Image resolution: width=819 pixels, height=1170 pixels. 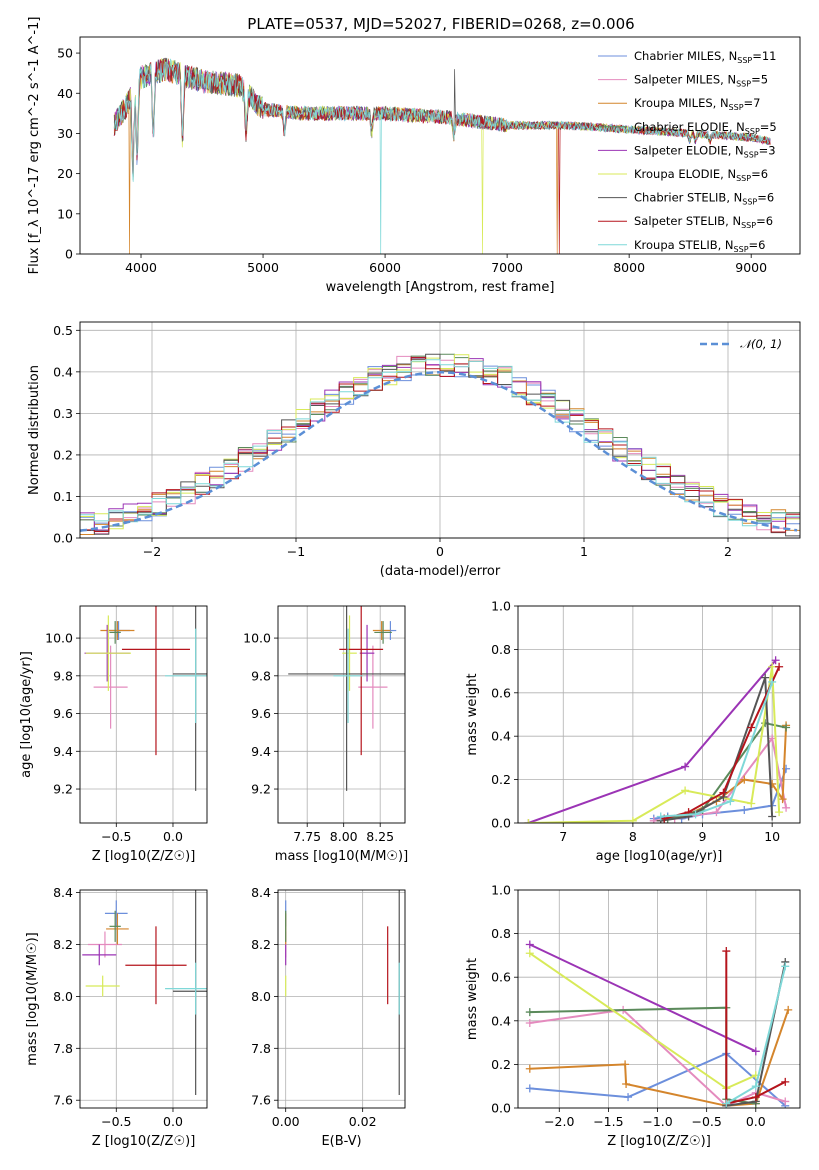 I want to click on x-tick-label: 4000, so click(x=141, y=267).